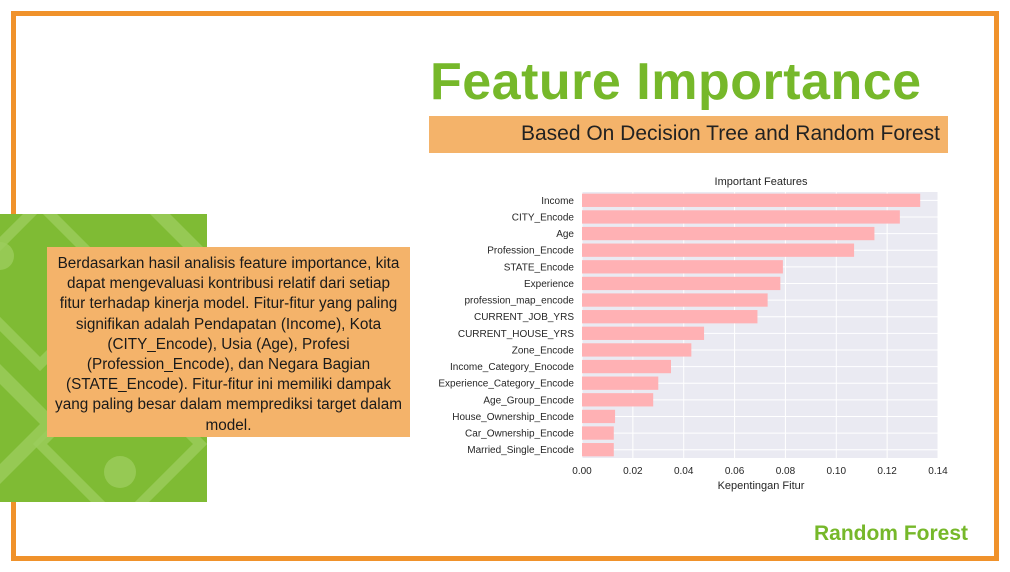 This screenshot has height=572, width=1010. I want to click on bar-profession-map-encode, so click(675, 300).